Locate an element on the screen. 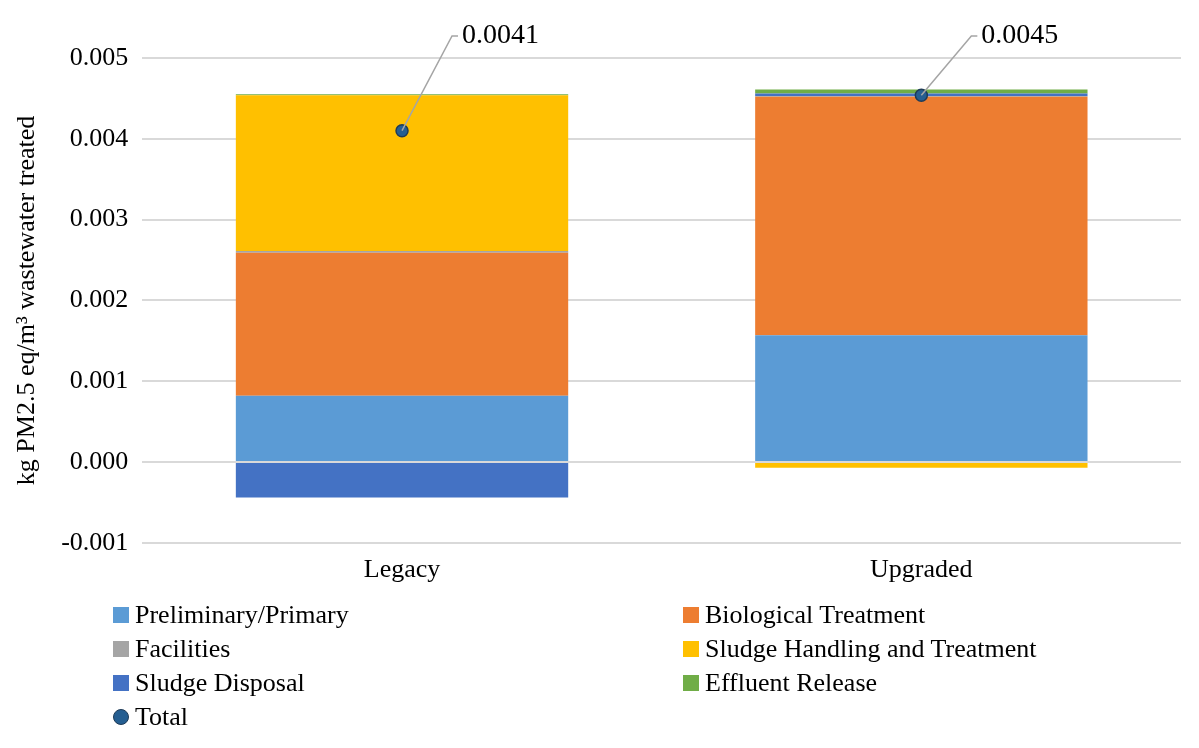  y-tick-label: 0.001 is located at coordinates (99, 380).